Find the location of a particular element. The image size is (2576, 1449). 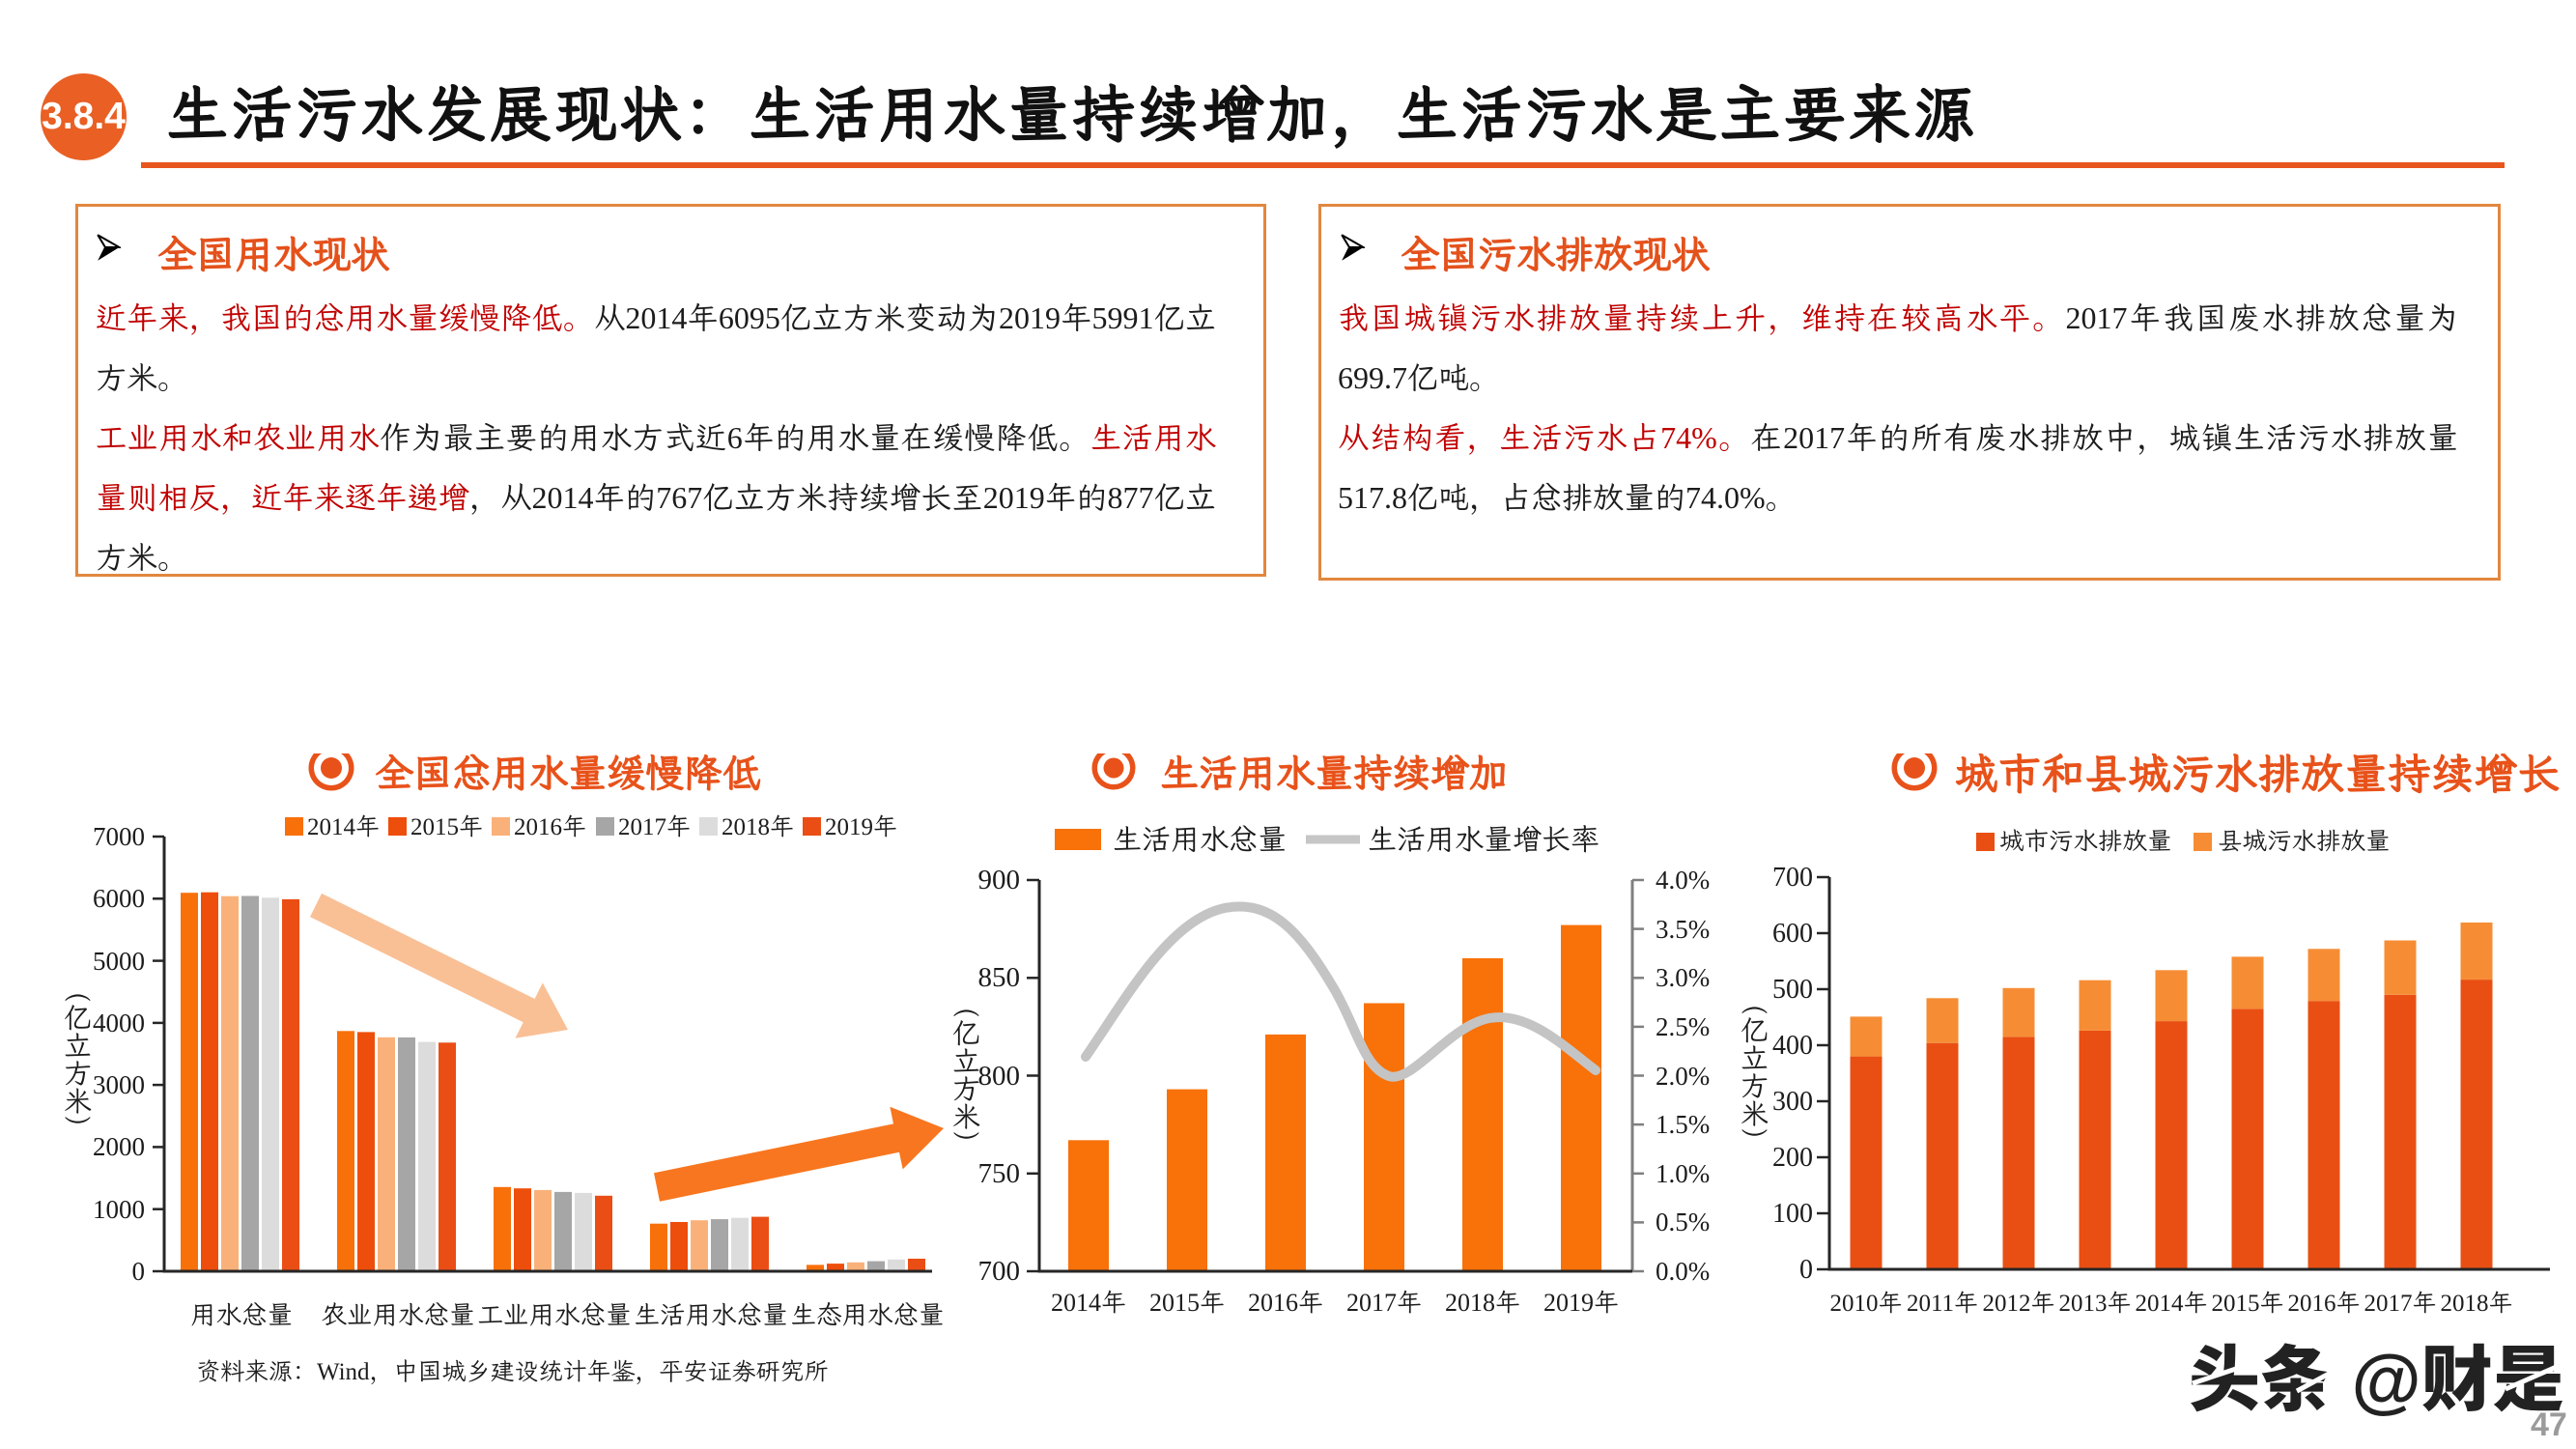

svg-text: 5000 is located at coordinates (119, 961).